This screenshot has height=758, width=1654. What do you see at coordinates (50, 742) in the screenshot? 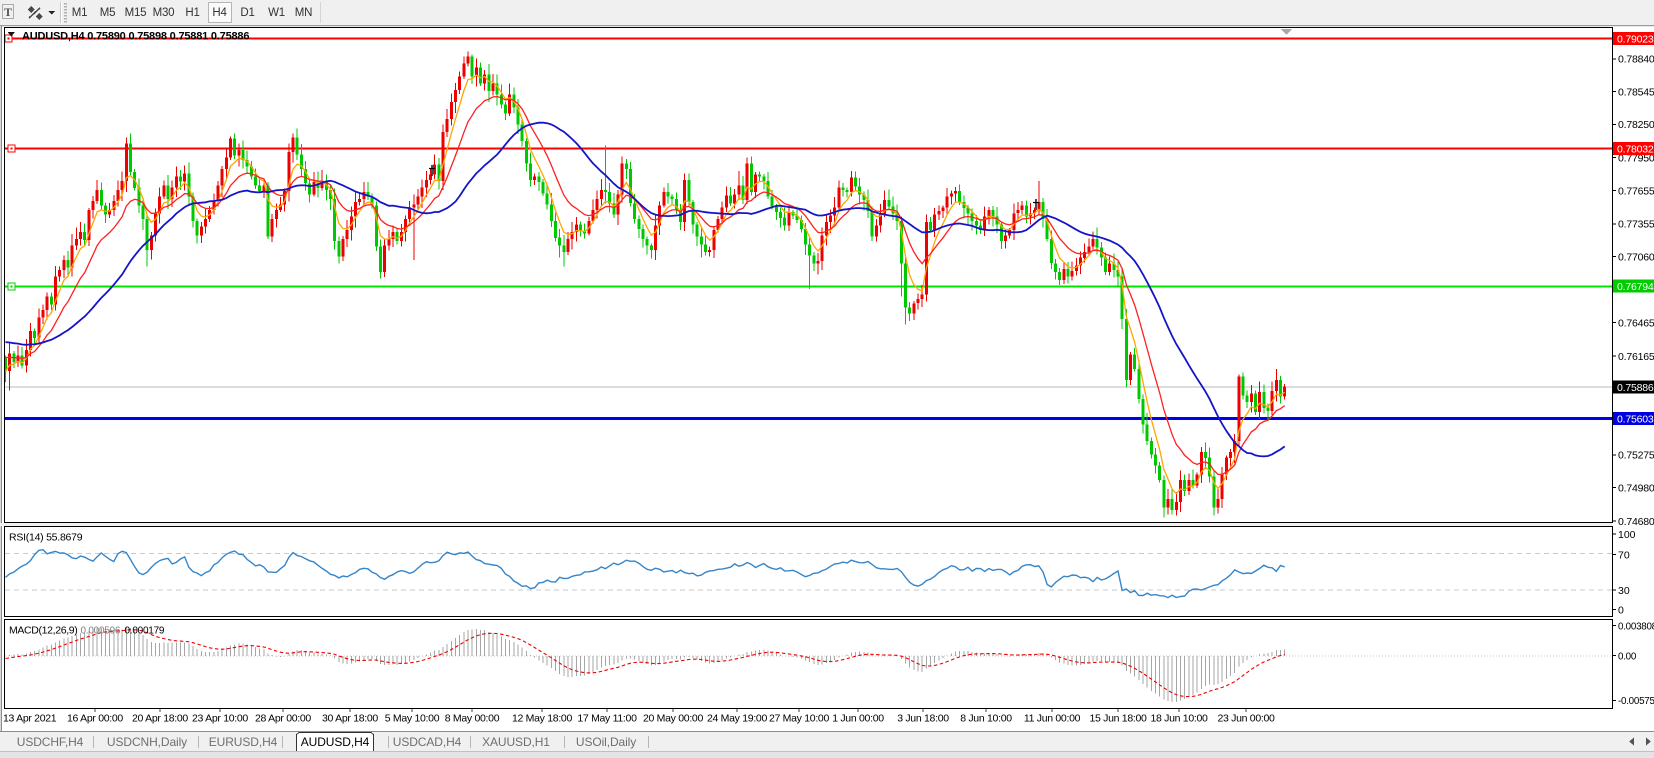
I see `svg-text: USDCHF,H4` at bounding box center [50, 742].